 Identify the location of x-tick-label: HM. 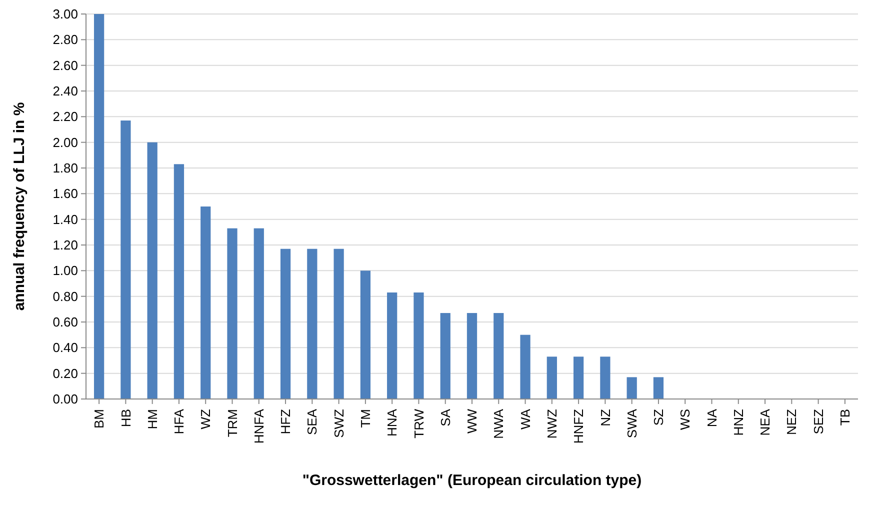
(152, 419).